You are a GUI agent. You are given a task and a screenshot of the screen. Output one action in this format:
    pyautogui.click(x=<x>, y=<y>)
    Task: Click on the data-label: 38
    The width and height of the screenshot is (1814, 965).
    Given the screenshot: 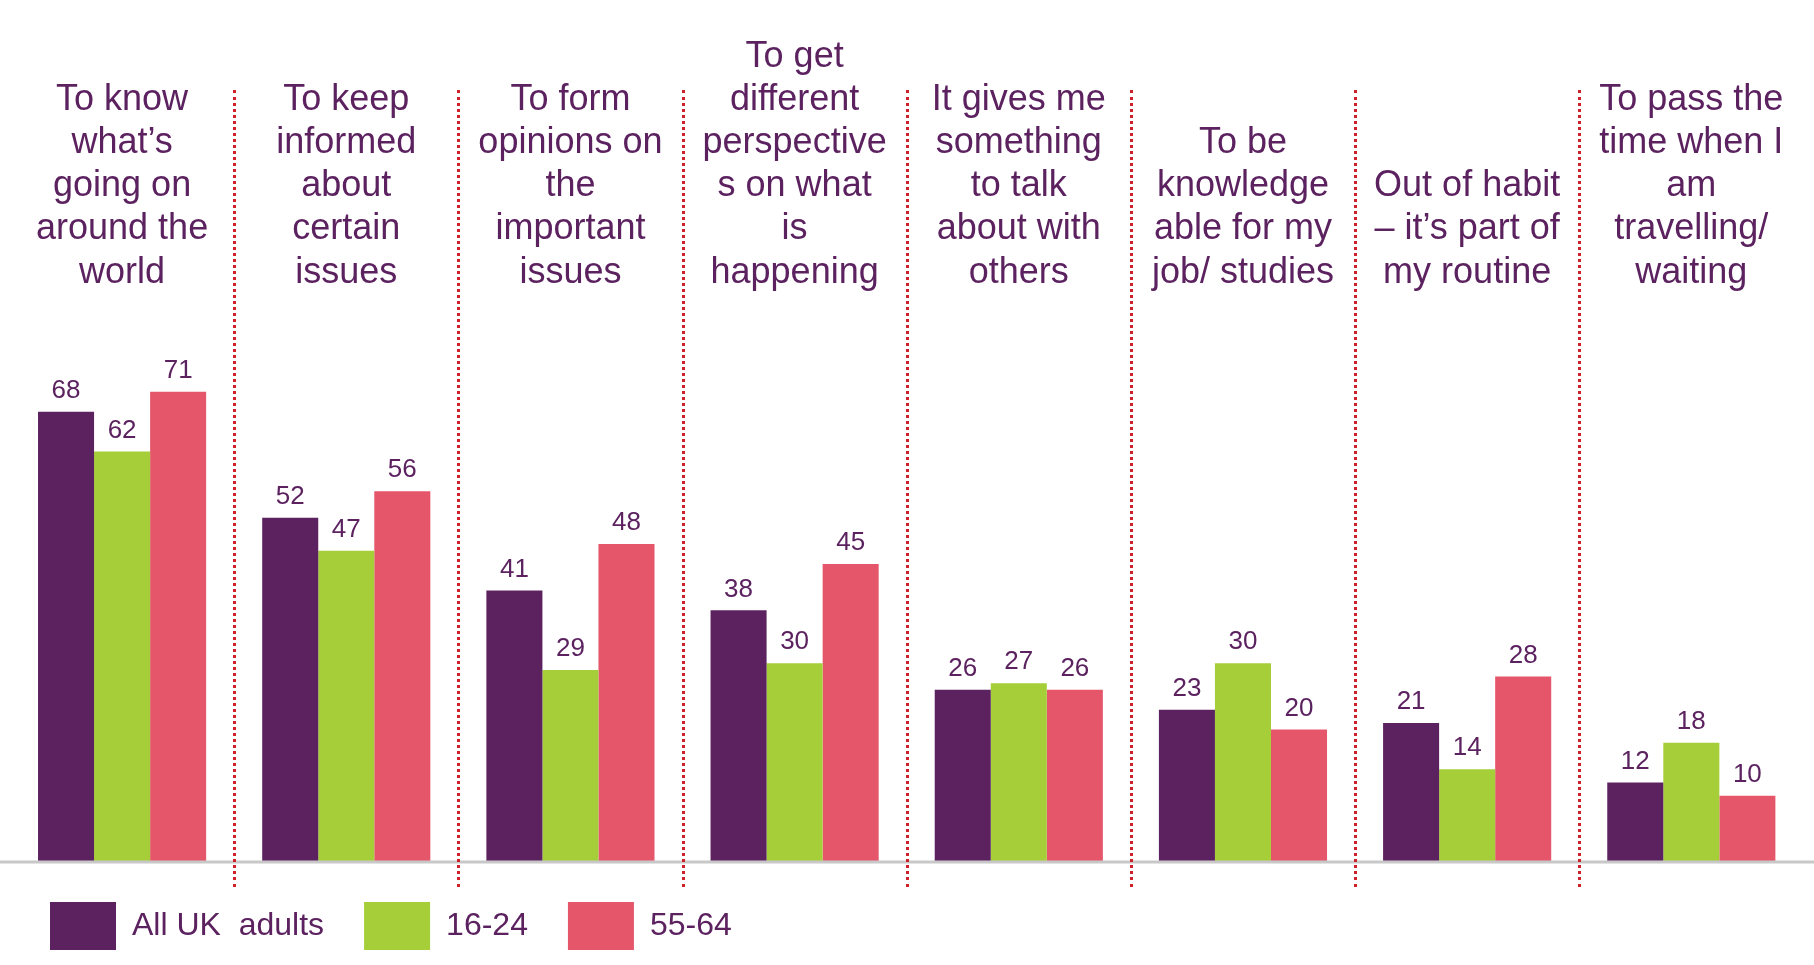 What is the action you would take?
    pyautogui.click(x=739, y=587)
    